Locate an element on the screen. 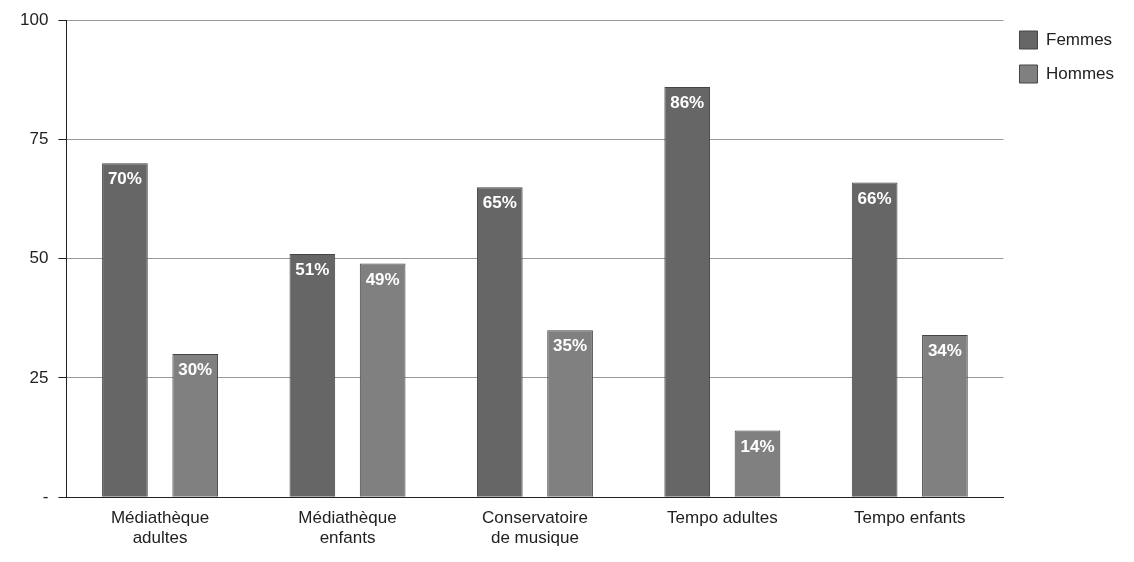 The width and height of the screenshot is (1134, 562). data-label: 86% is located at coordinates (687, 103).